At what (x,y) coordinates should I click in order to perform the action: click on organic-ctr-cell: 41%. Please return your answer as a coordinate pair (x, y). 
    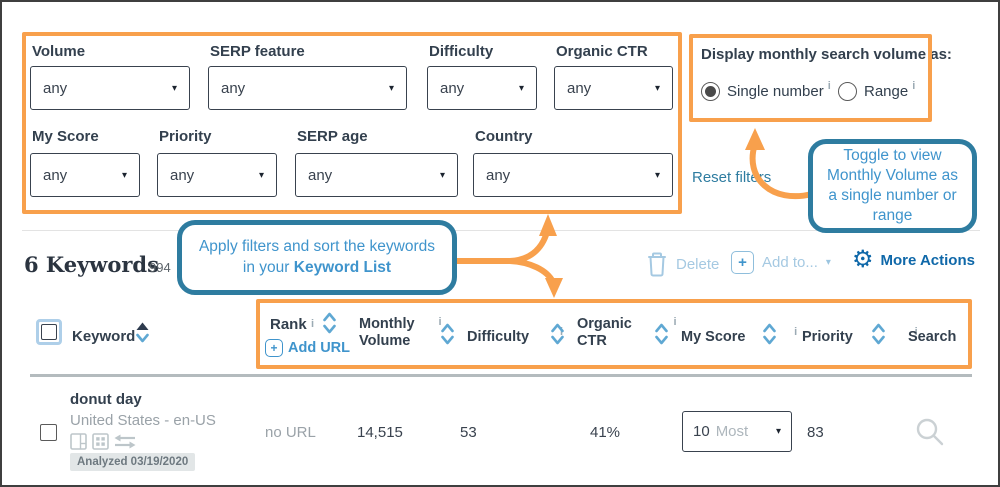
    Looking at the image, I should click on (605, 432).